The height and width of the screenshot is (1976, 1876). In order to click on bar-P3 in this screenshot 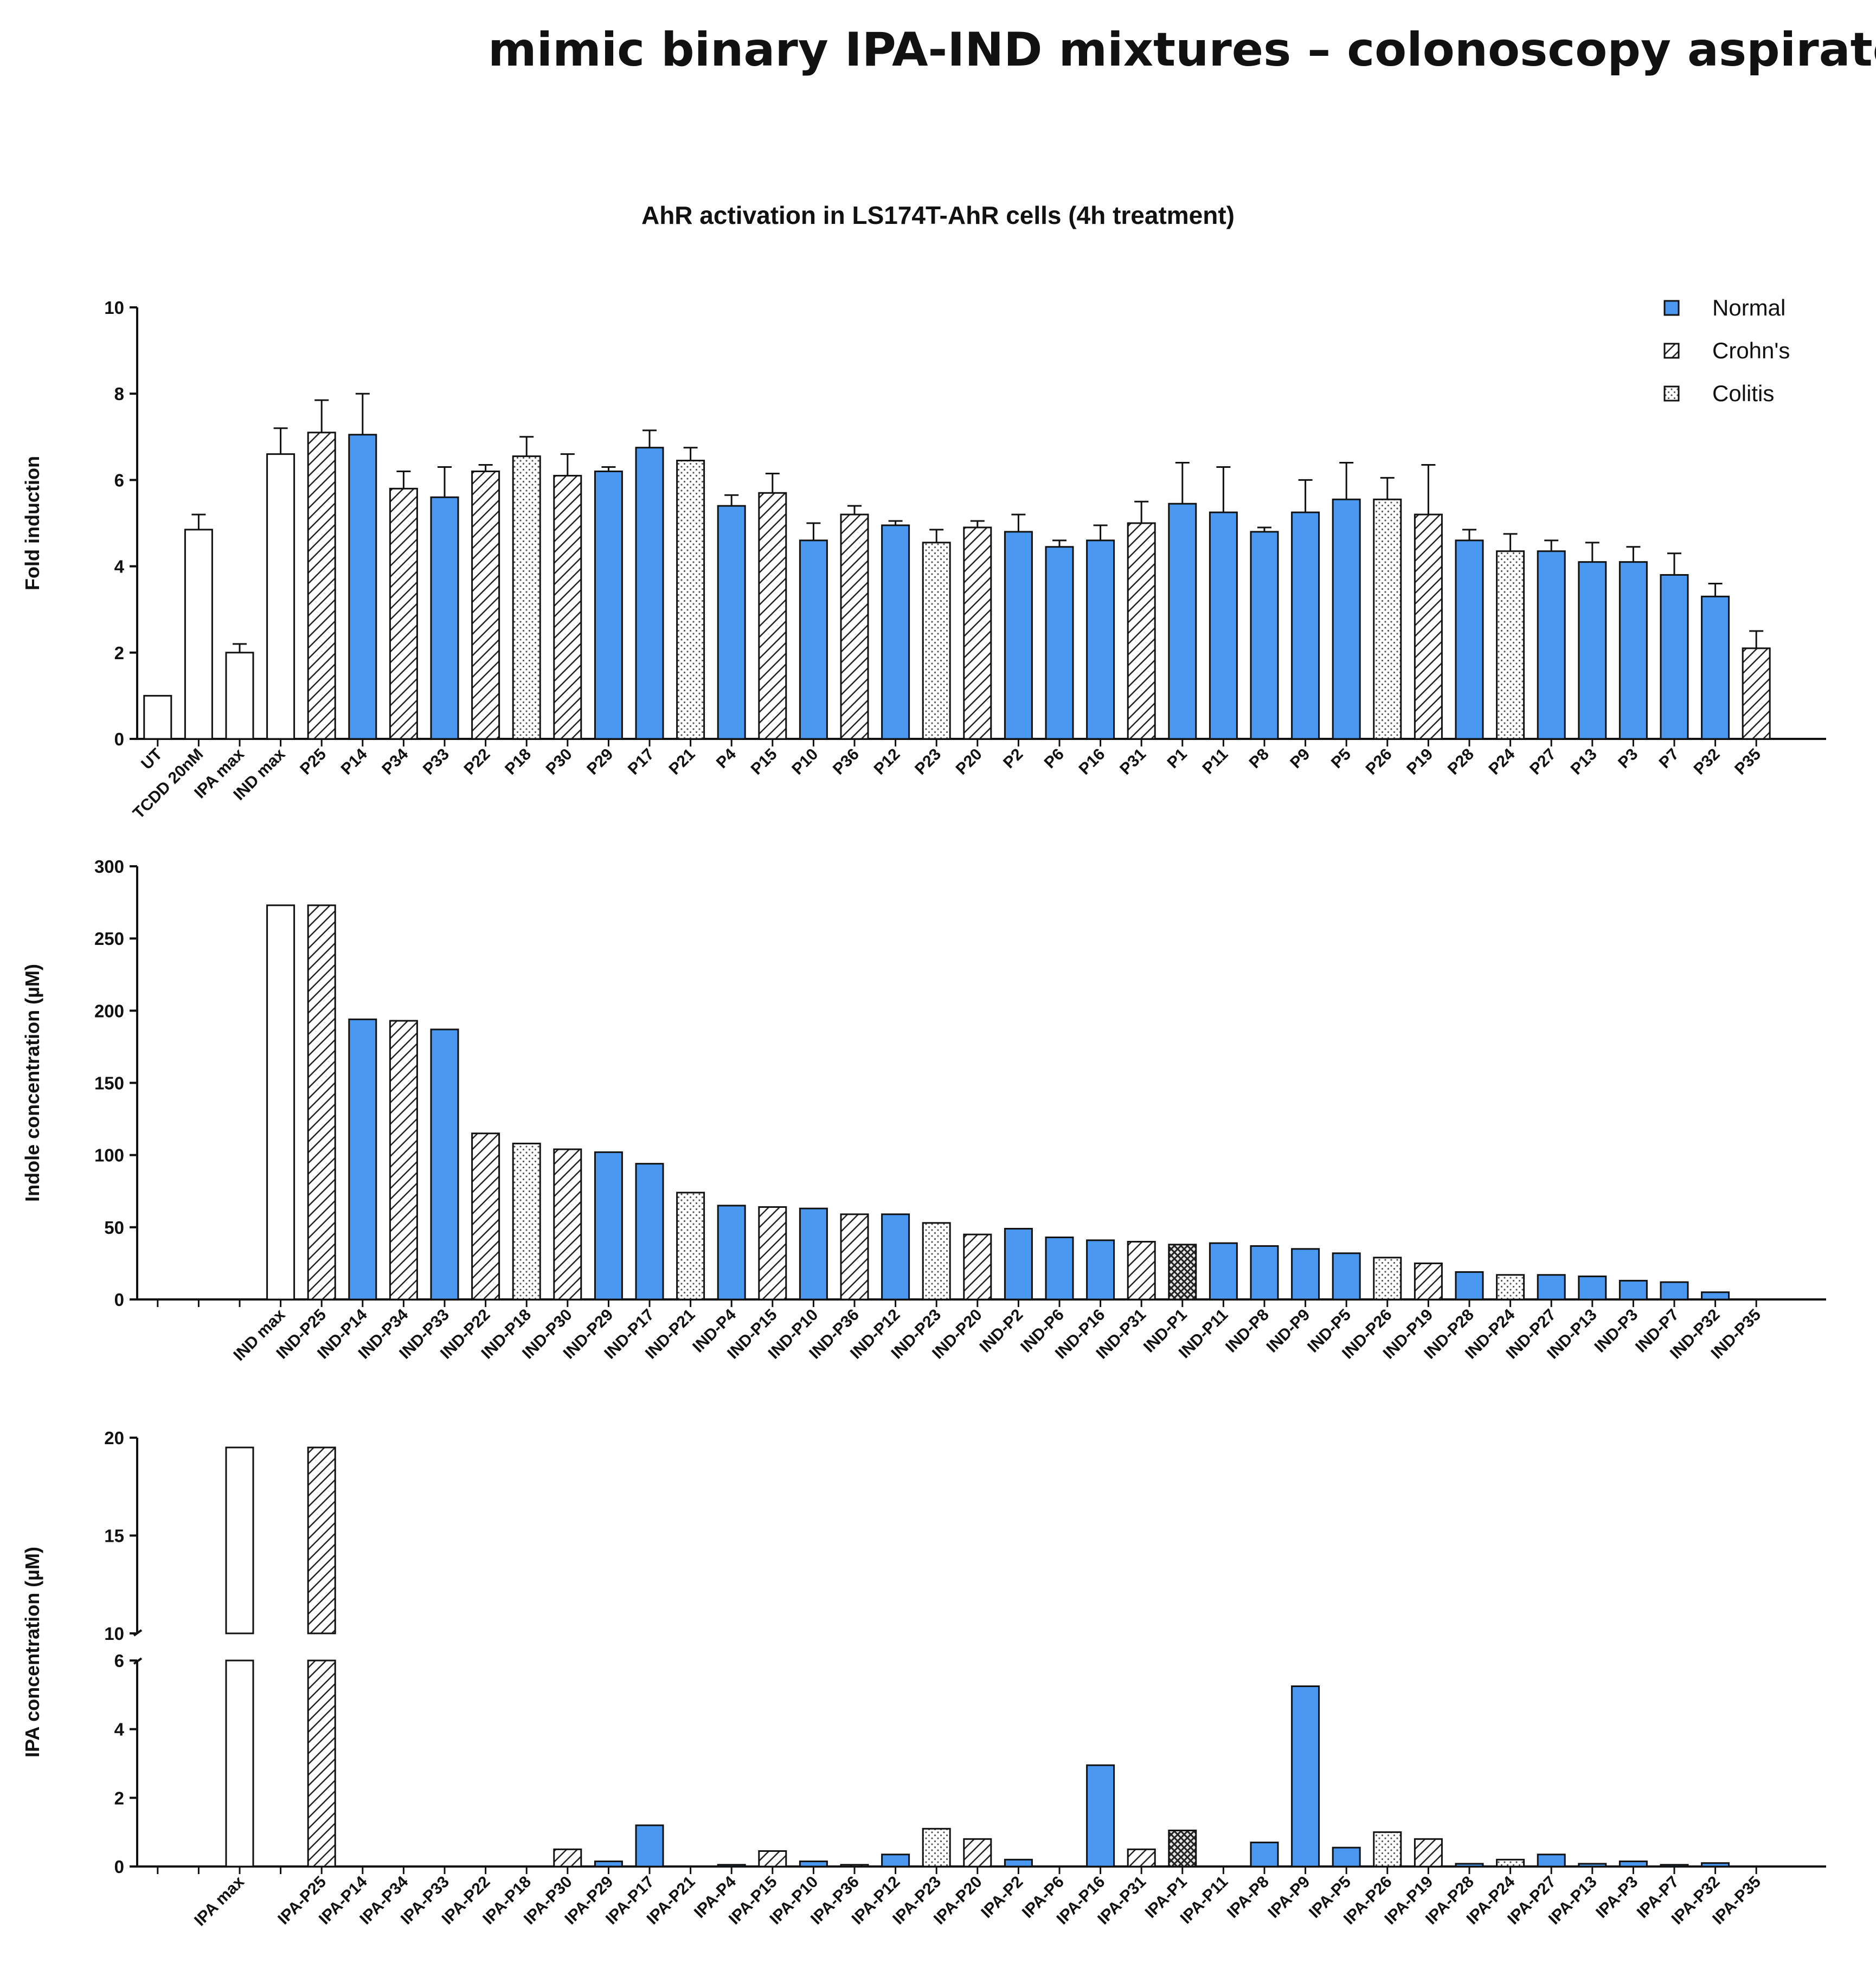, I will do `click(1633, 650)`.